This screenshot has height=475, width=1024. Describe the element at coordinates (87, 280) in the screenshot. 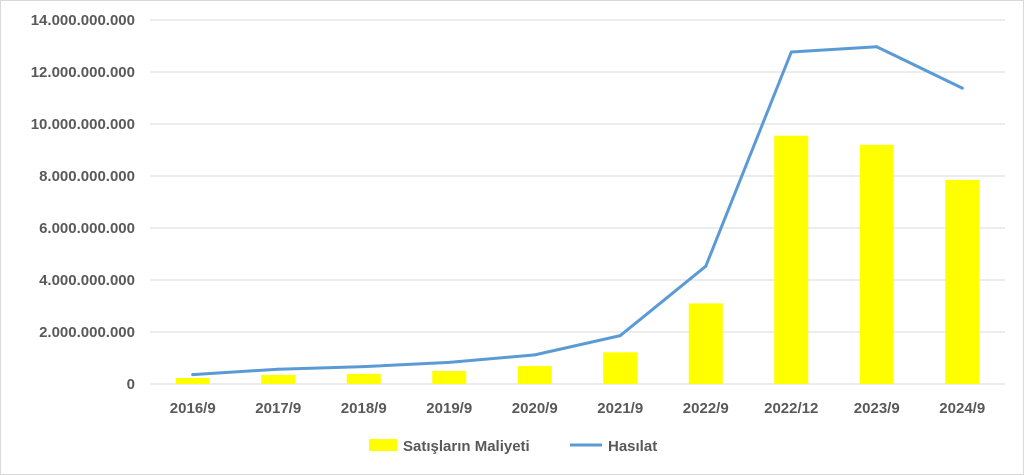

I see `y-tick-label: 4.000.000.000` at that location.